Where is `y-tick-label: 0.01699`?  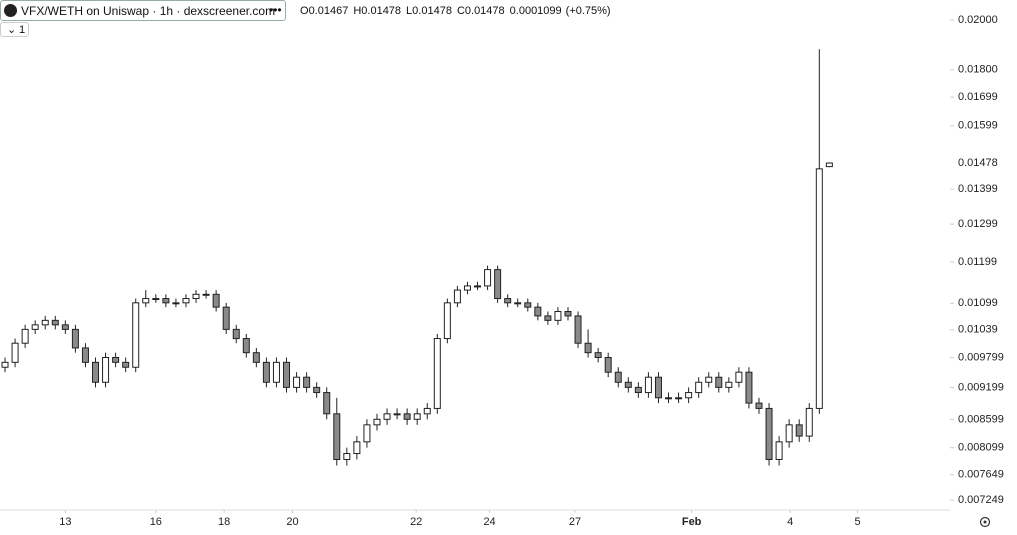 y-tick-label: 0.01699 is located at coordinates (978, 97).